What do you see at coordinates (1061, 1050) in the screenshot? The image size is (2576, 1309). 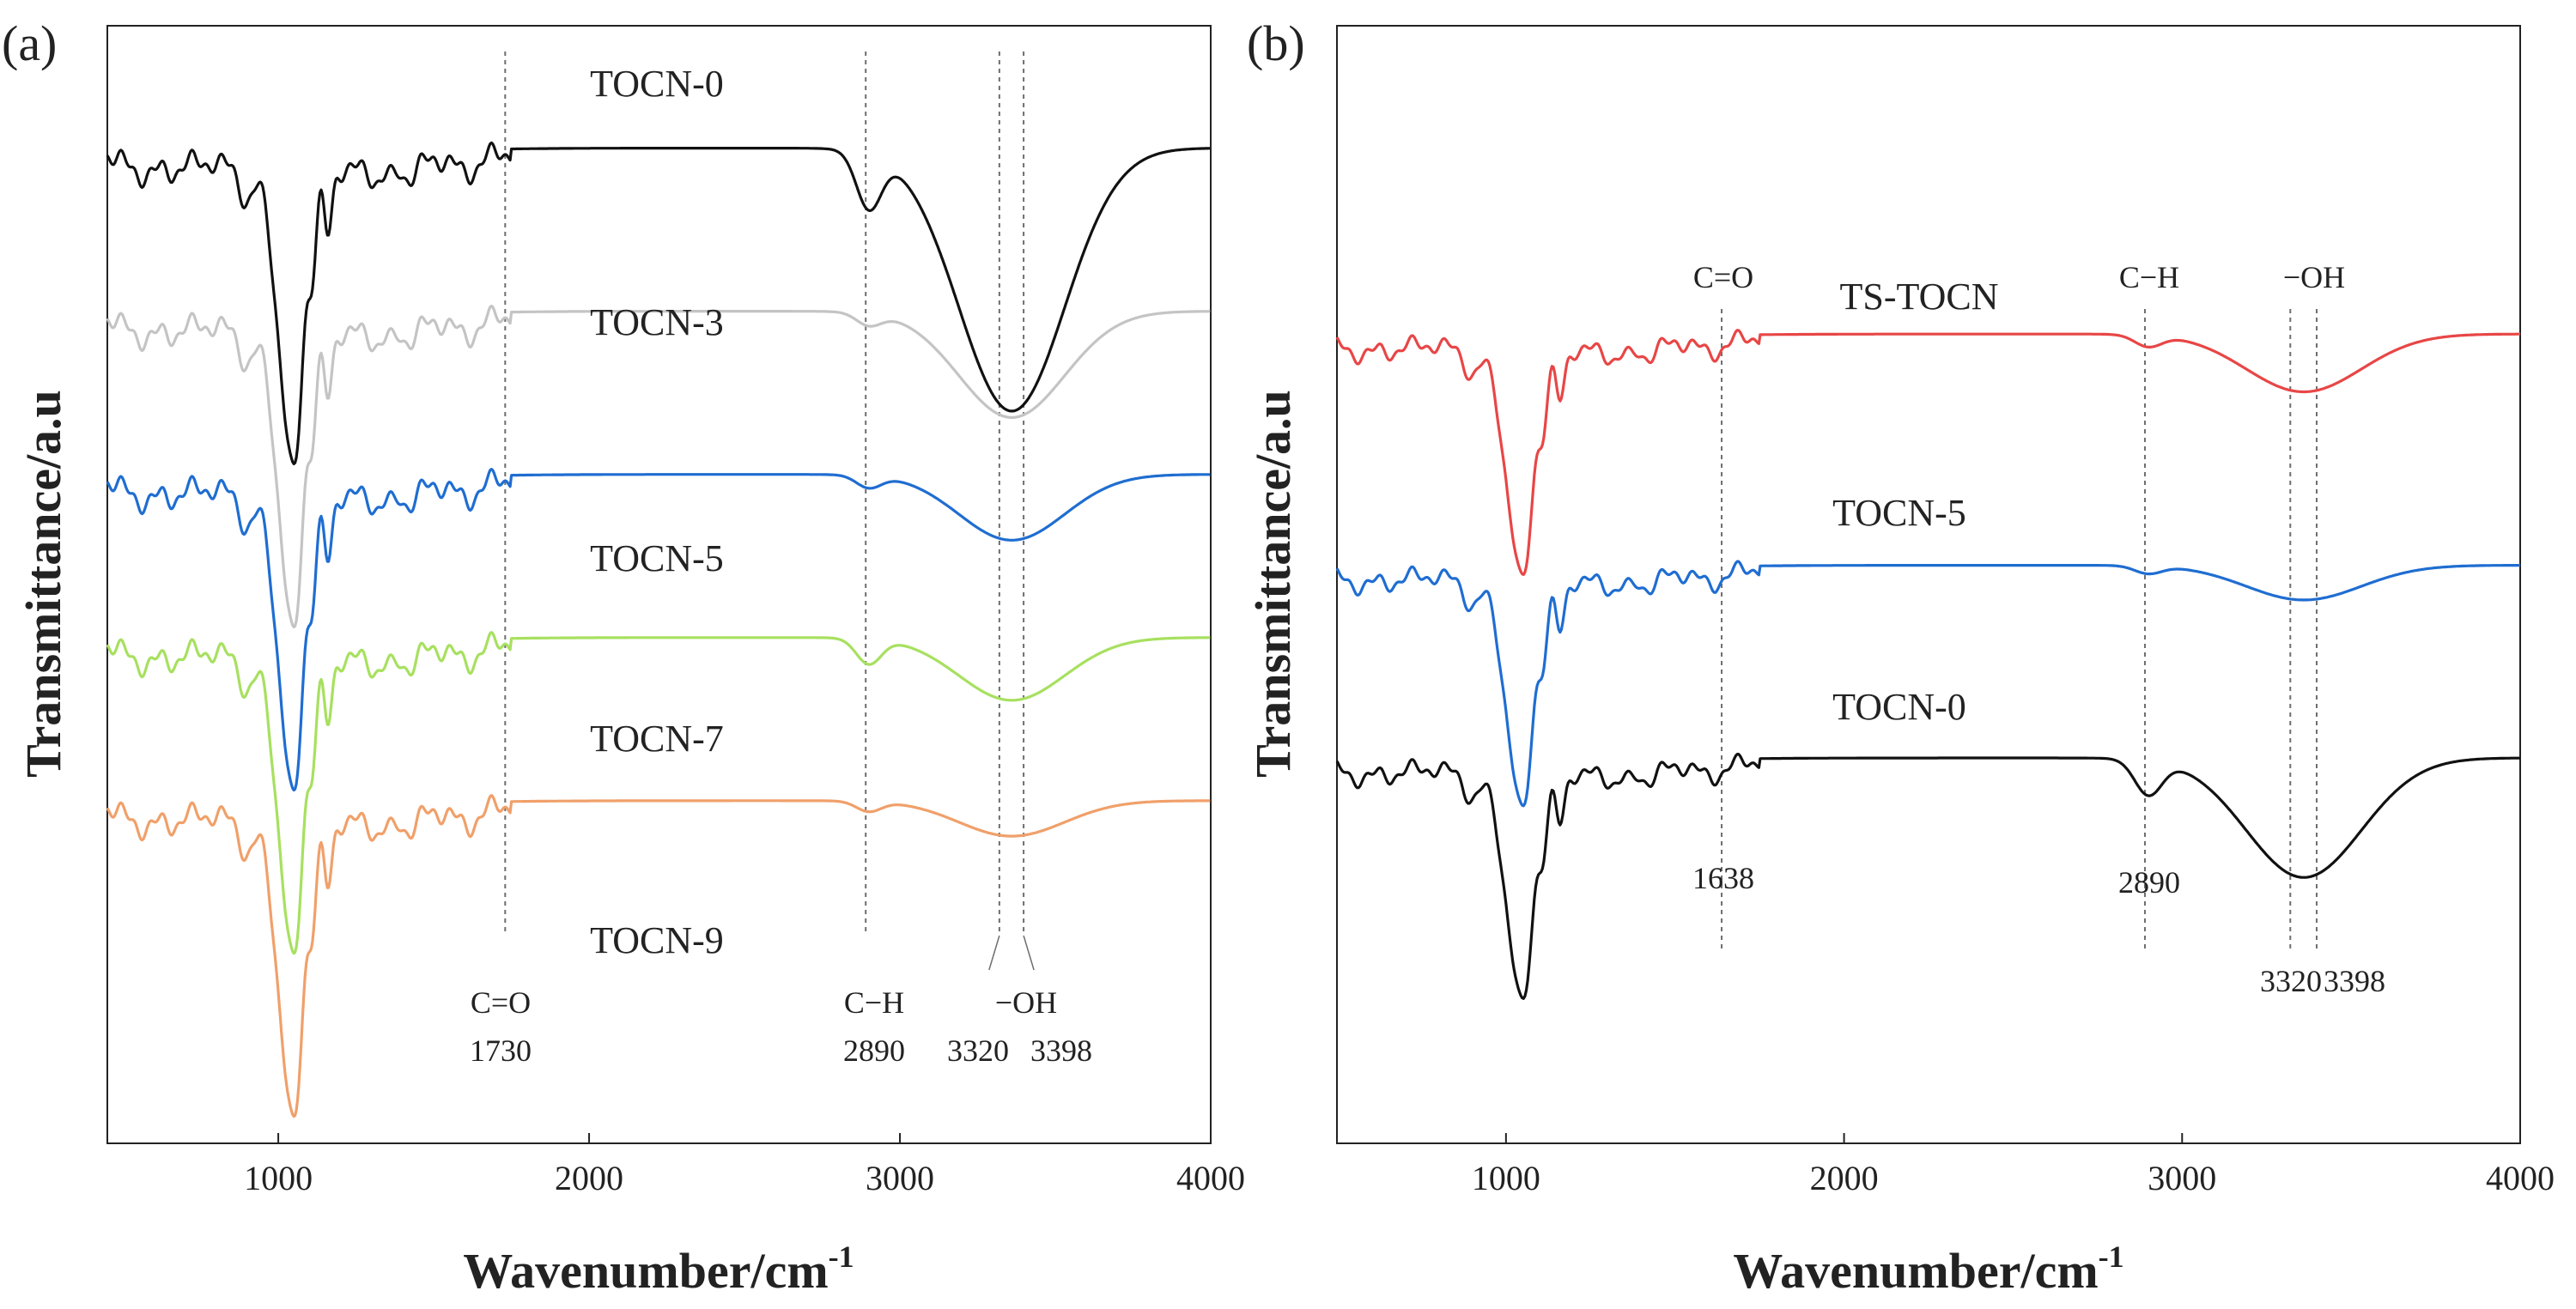 I see `panel-a-oh-value-3398: 3398` at bounding box center [1061, 1050].